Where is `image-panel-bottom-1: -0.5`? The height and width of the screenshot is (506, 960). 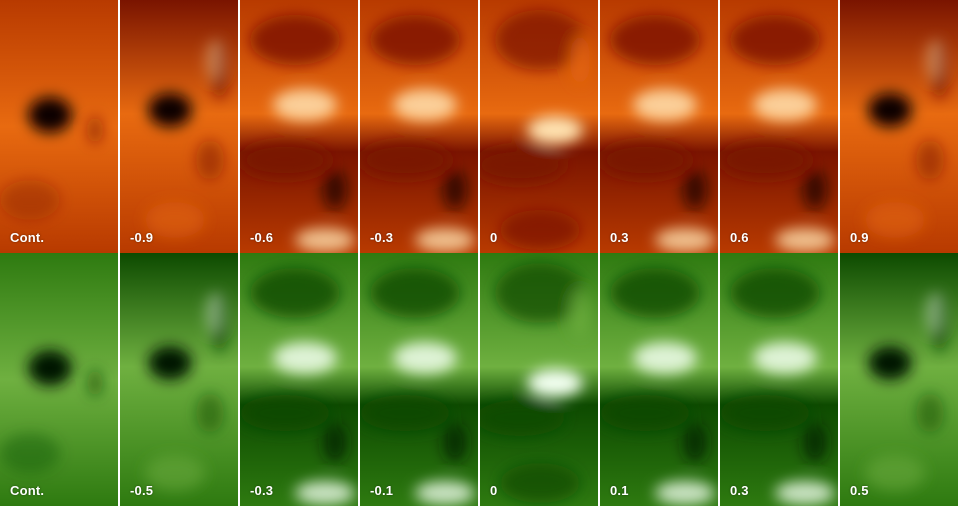 image-panel-bottom-1: -0.5 is located at coordinates (179, 379).